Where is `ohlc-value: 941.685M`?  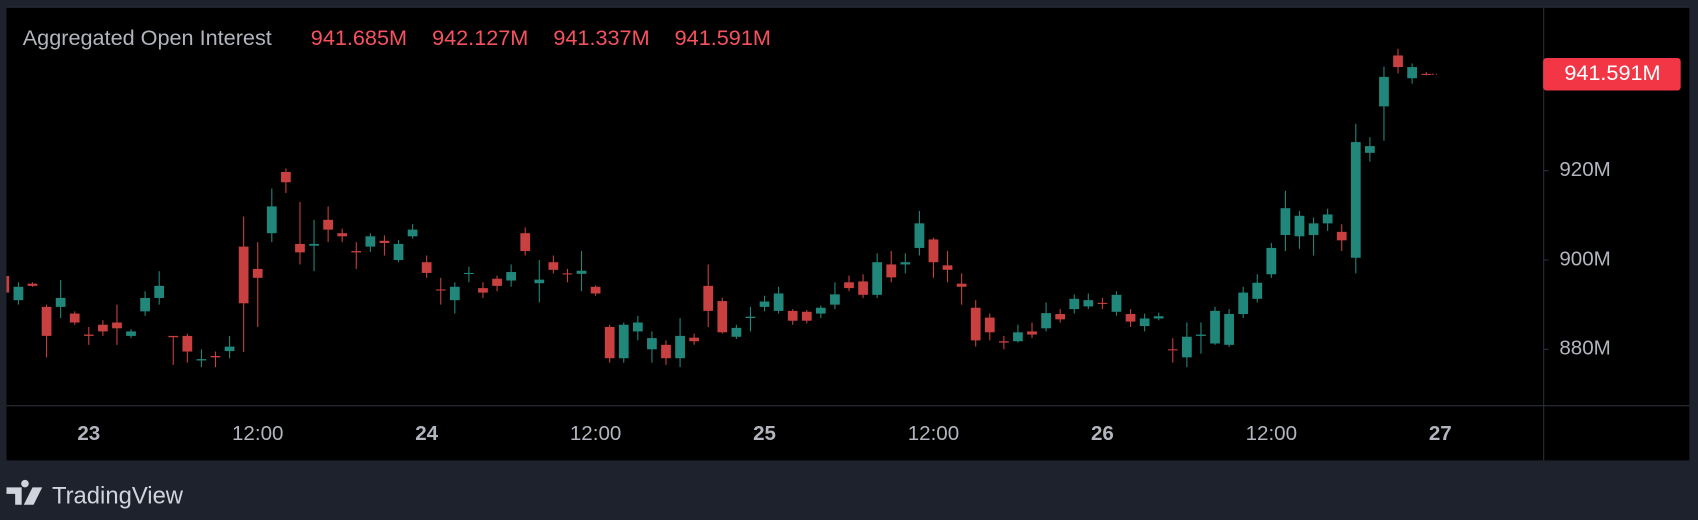 ohlc-value: 941.685M is located at coordinates (359, 37).